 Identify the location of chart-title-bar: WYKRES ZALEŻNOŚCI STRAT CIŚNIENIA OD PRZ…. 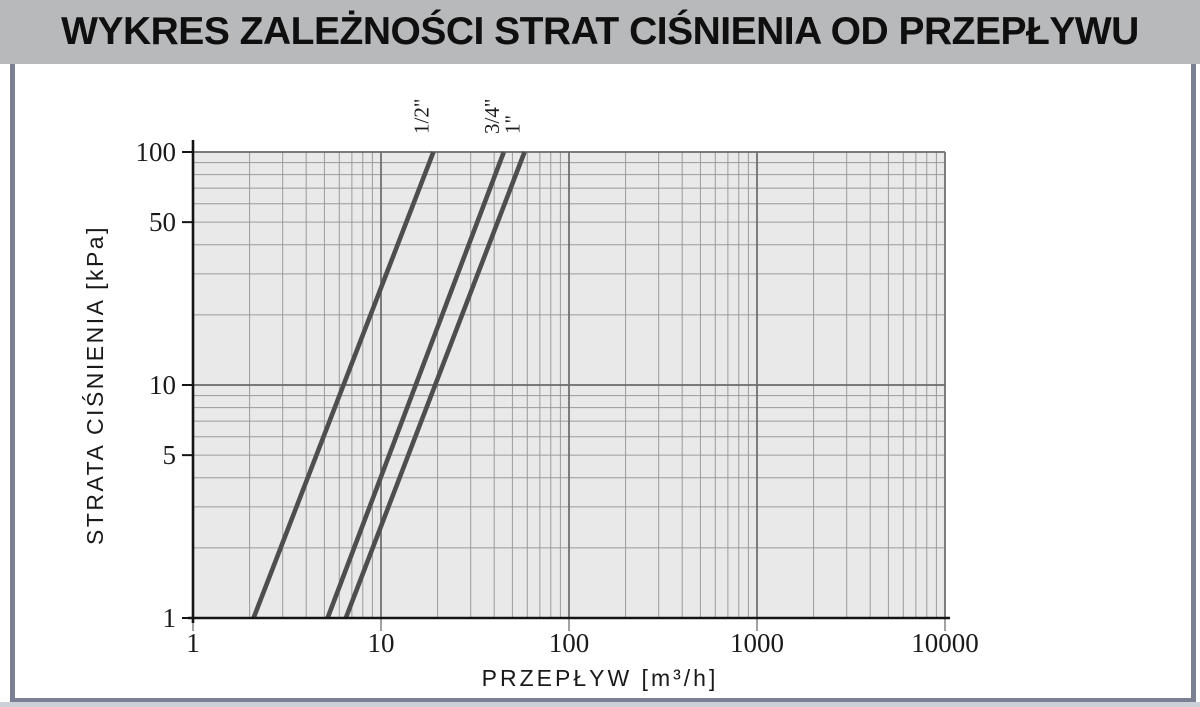
(600, 32).